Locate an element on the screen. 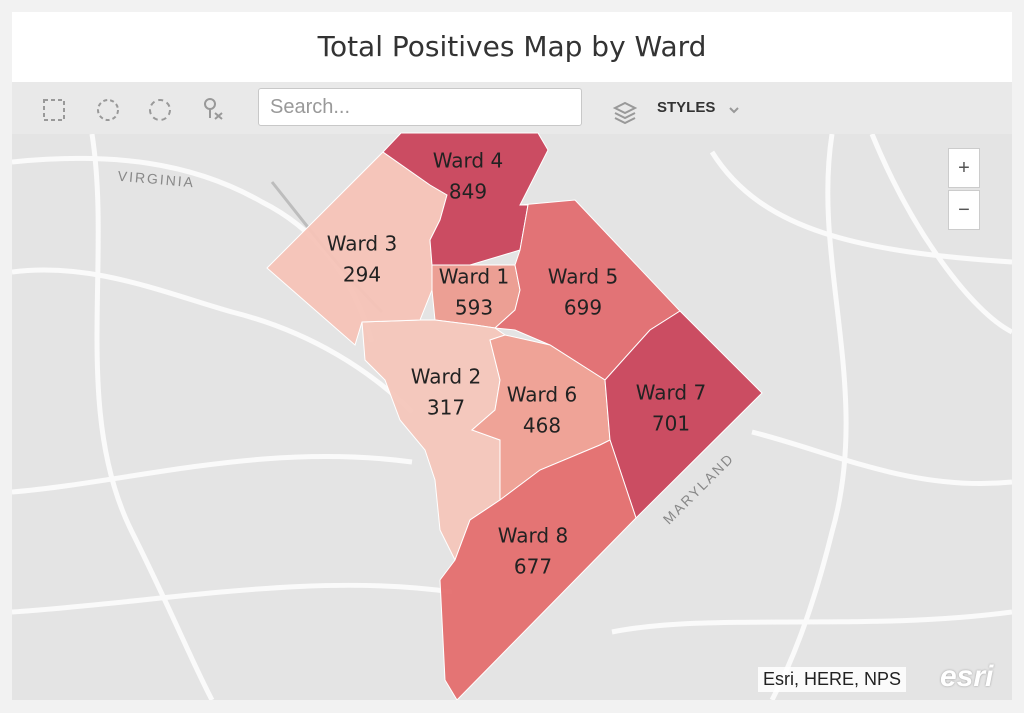  ward-value: 317 is located at coordinates (446, 408).